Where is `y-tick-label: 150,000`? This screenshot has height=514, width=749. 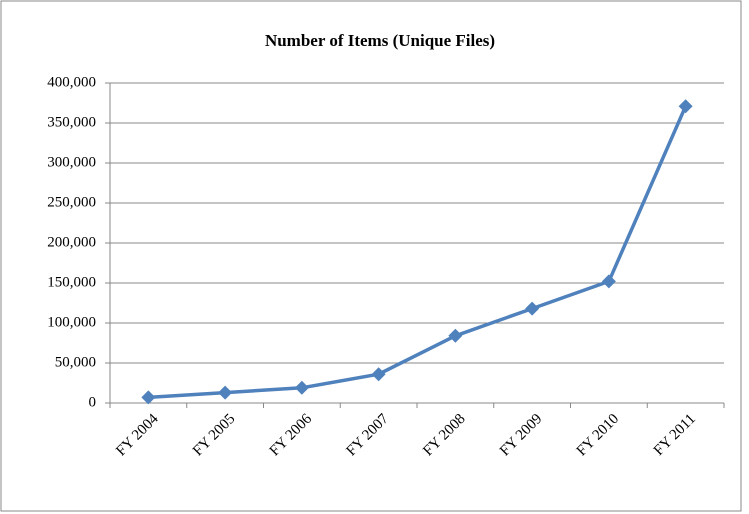
y-tick-label: 150,000 is located at coordinates (71, 282).